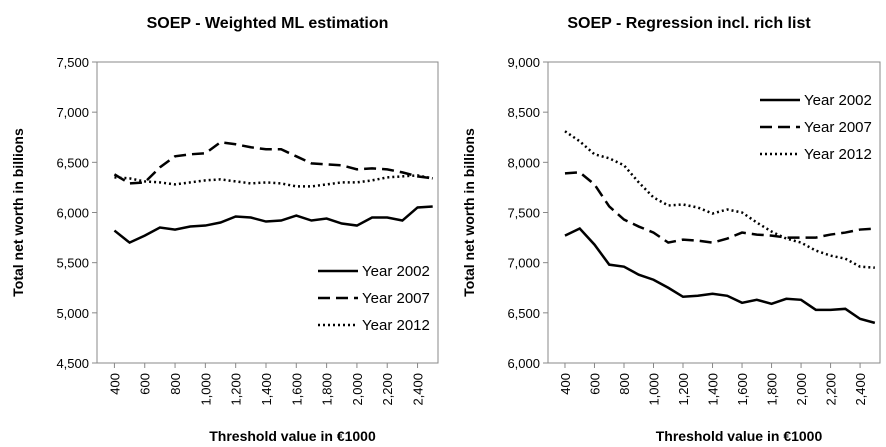  What do you see at coordinates (72, 263) in the screenshot?
I see `y-tick-label: 5,500` at bounding box center [72, 263].